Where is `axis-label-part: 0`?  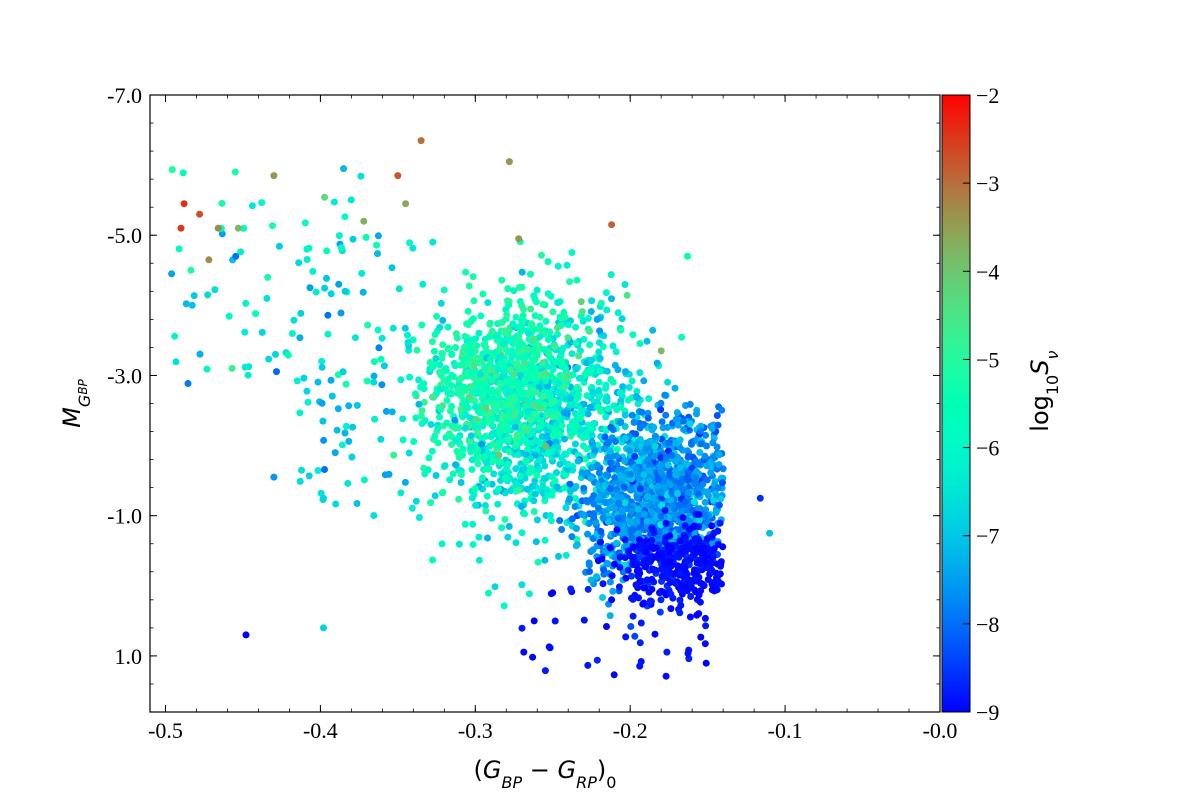
axis-label-part: 0 is located at coordinates (611, 782).